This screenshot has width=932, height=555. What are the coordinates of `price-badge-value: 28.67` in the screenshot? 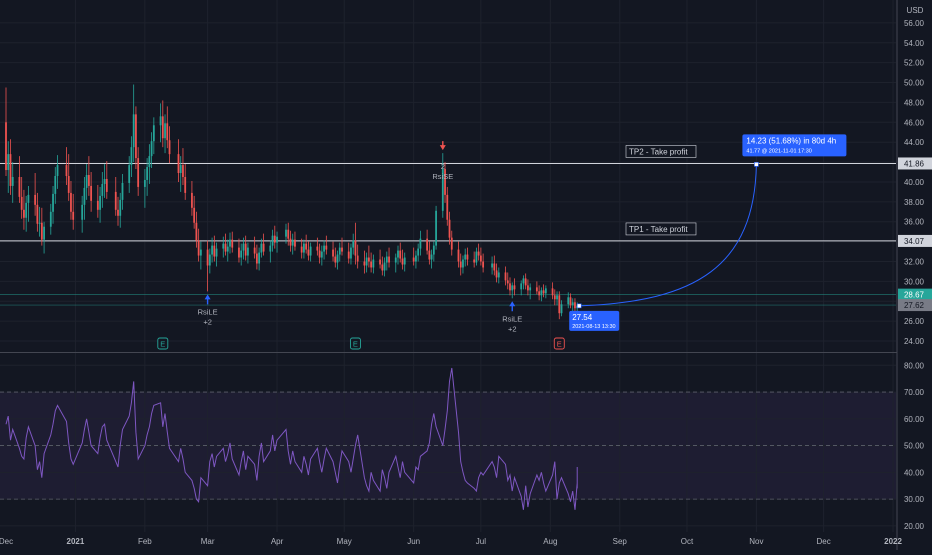 It's located at (914, 295).